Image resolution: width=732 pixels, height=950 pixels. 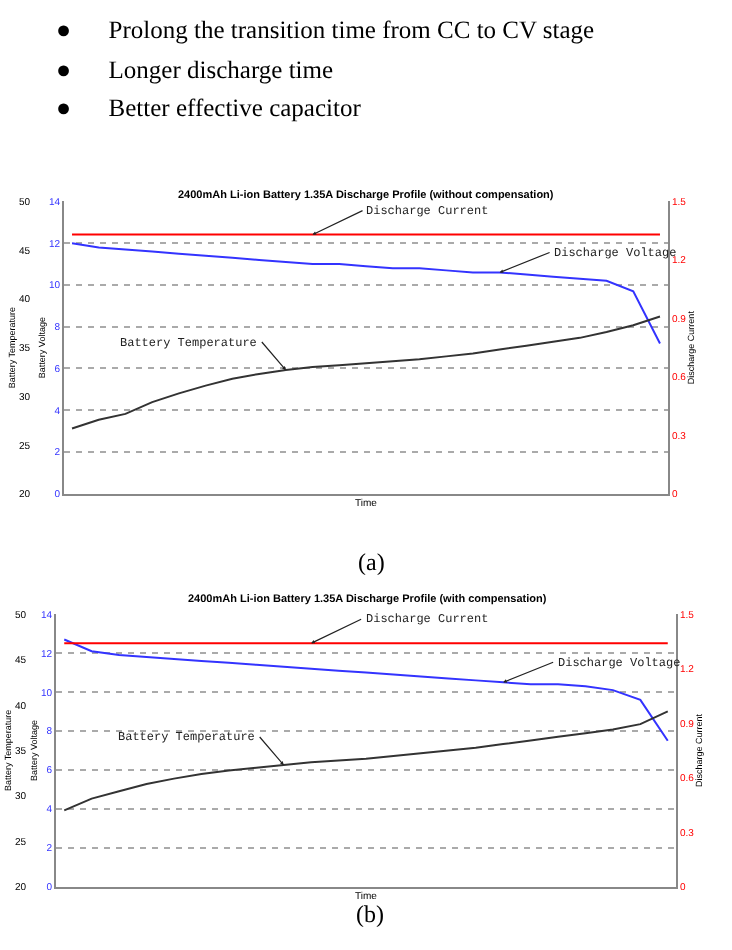 What do you see at coordinates (370, 914) in the screenshot?
I see `text: (b)` at bounding box center [370, 914].